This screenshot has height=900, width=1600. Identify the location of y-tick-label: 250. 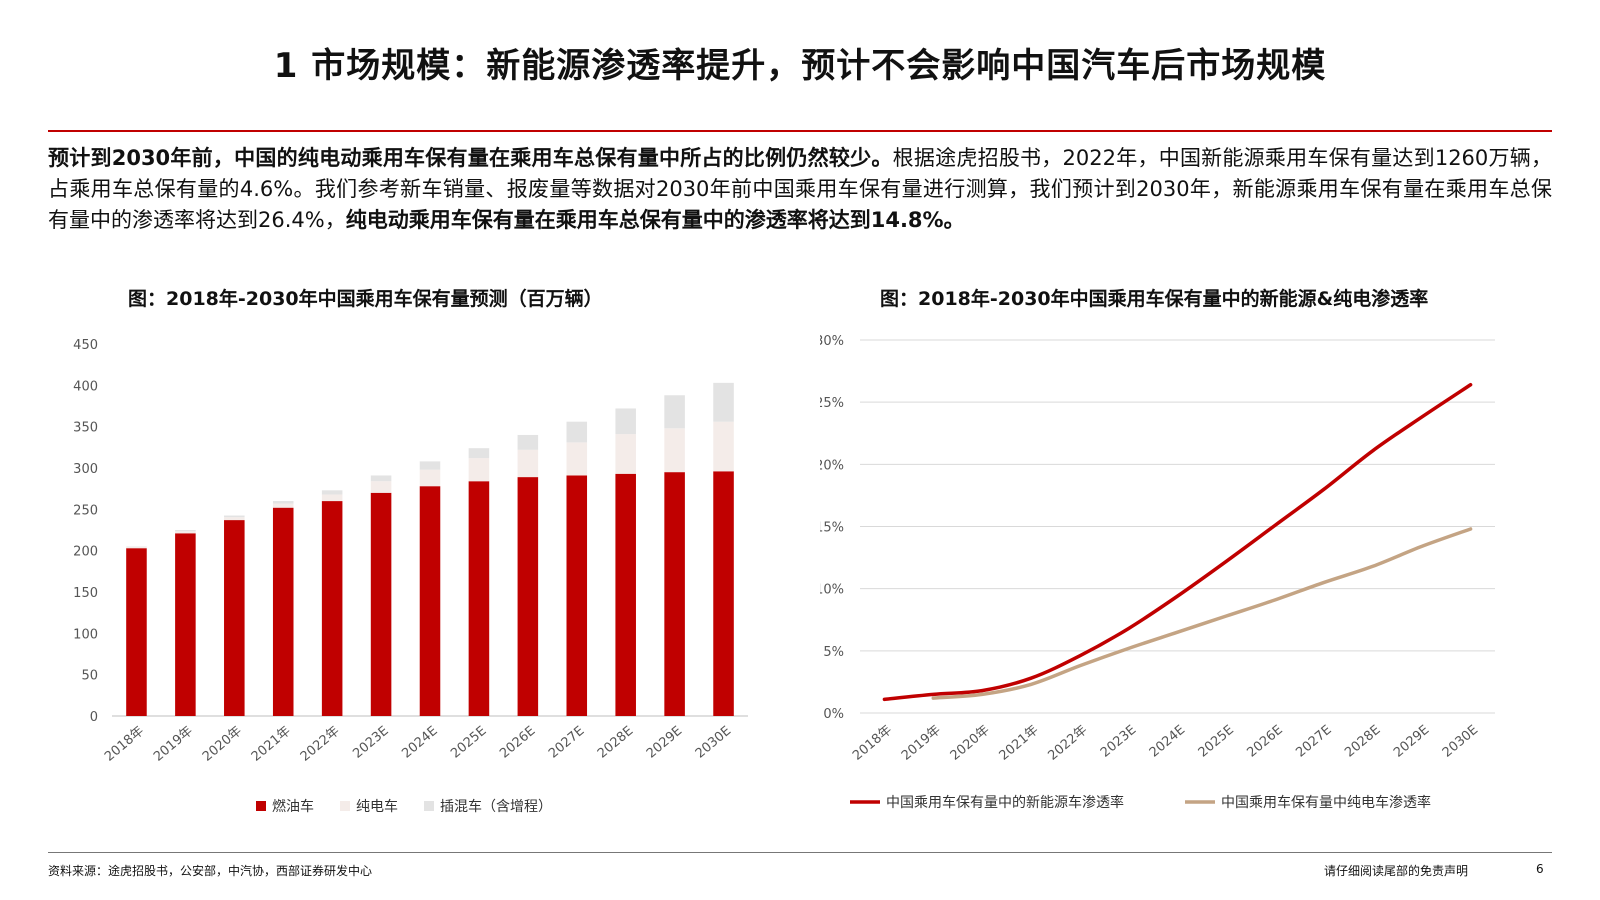
(85, 510).